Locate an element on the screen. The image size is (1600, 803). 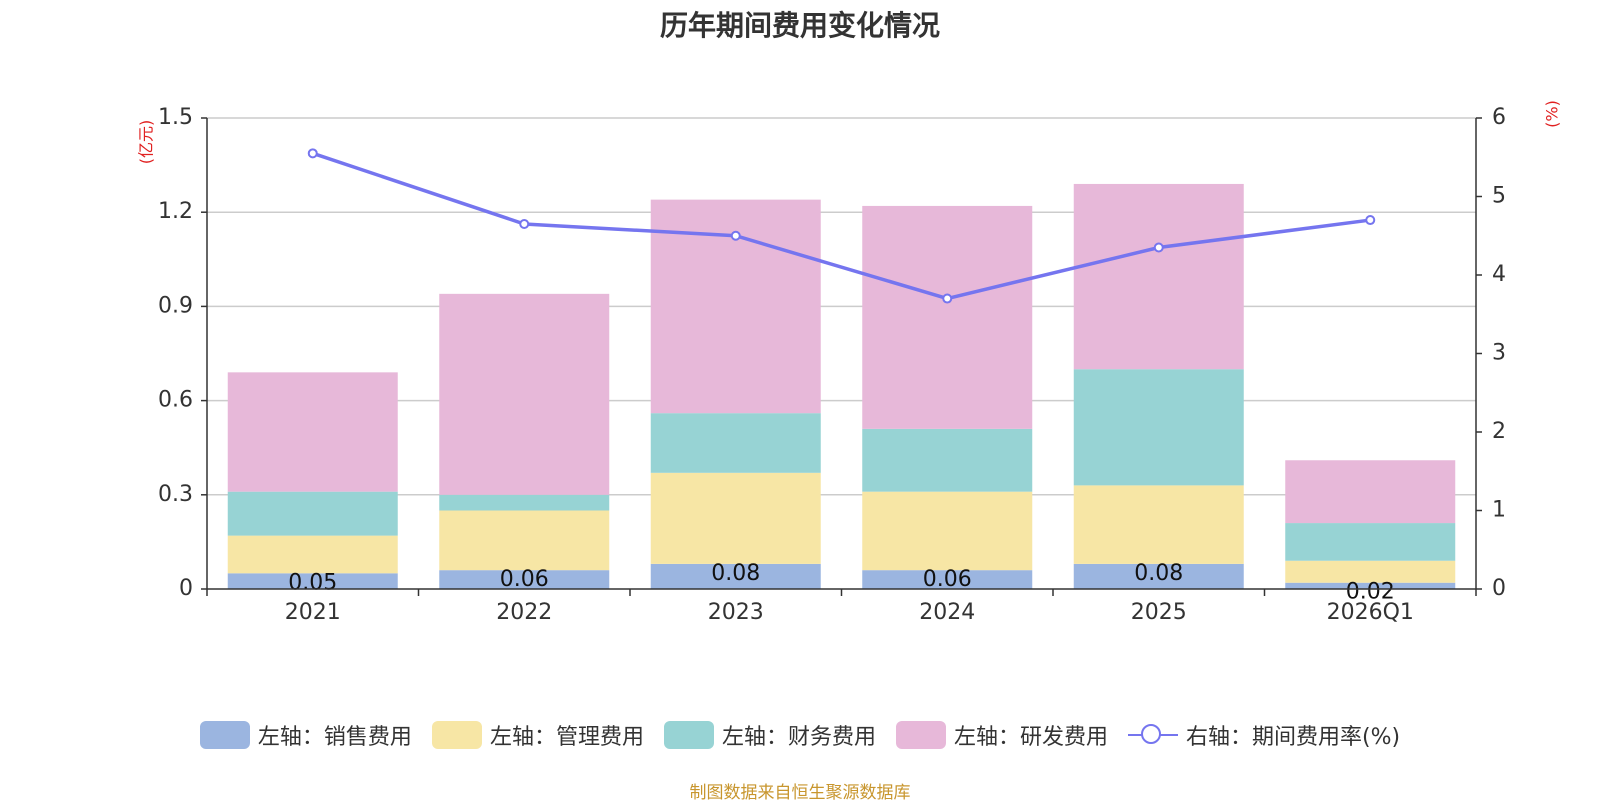
y-right-tick-label: 4 is located at coordinates (1499, 274).